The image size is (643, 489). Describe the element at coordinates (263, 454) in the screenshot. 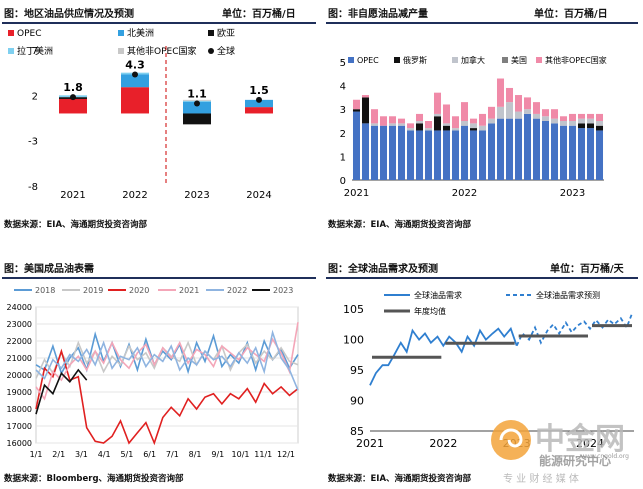

I see `x-tick-label: 11/1` at that location.